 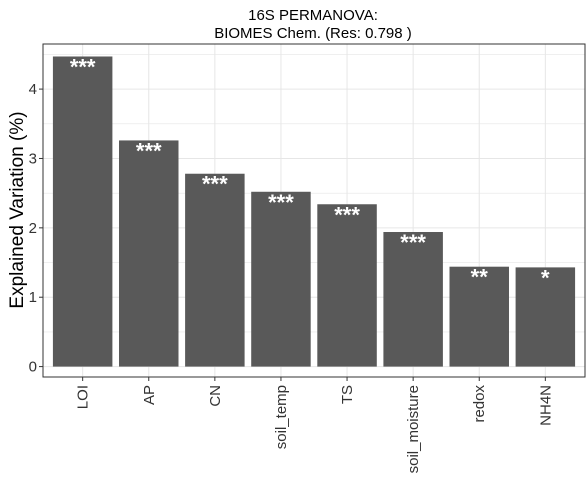 What do you see at coordinates (149, 150) in the screenshot?
I see `sig-label-AP: ***` at bounding box center [149, 150].